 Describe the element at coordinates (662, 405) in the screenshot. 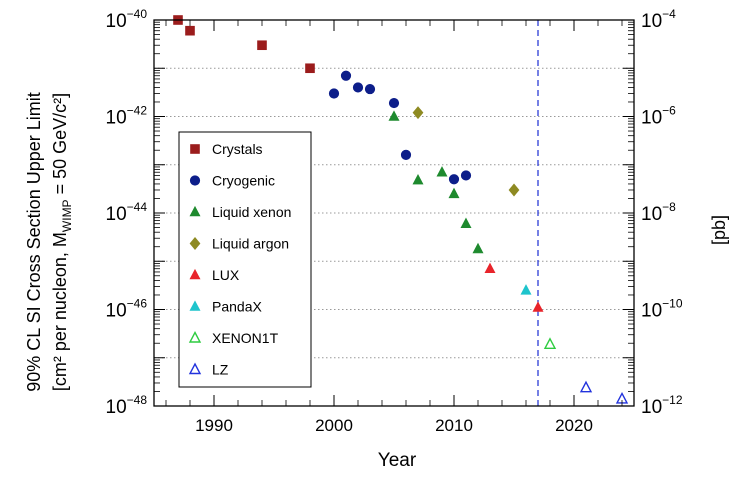

I see `y2-tick-label: 10⁻¹²` at that location.